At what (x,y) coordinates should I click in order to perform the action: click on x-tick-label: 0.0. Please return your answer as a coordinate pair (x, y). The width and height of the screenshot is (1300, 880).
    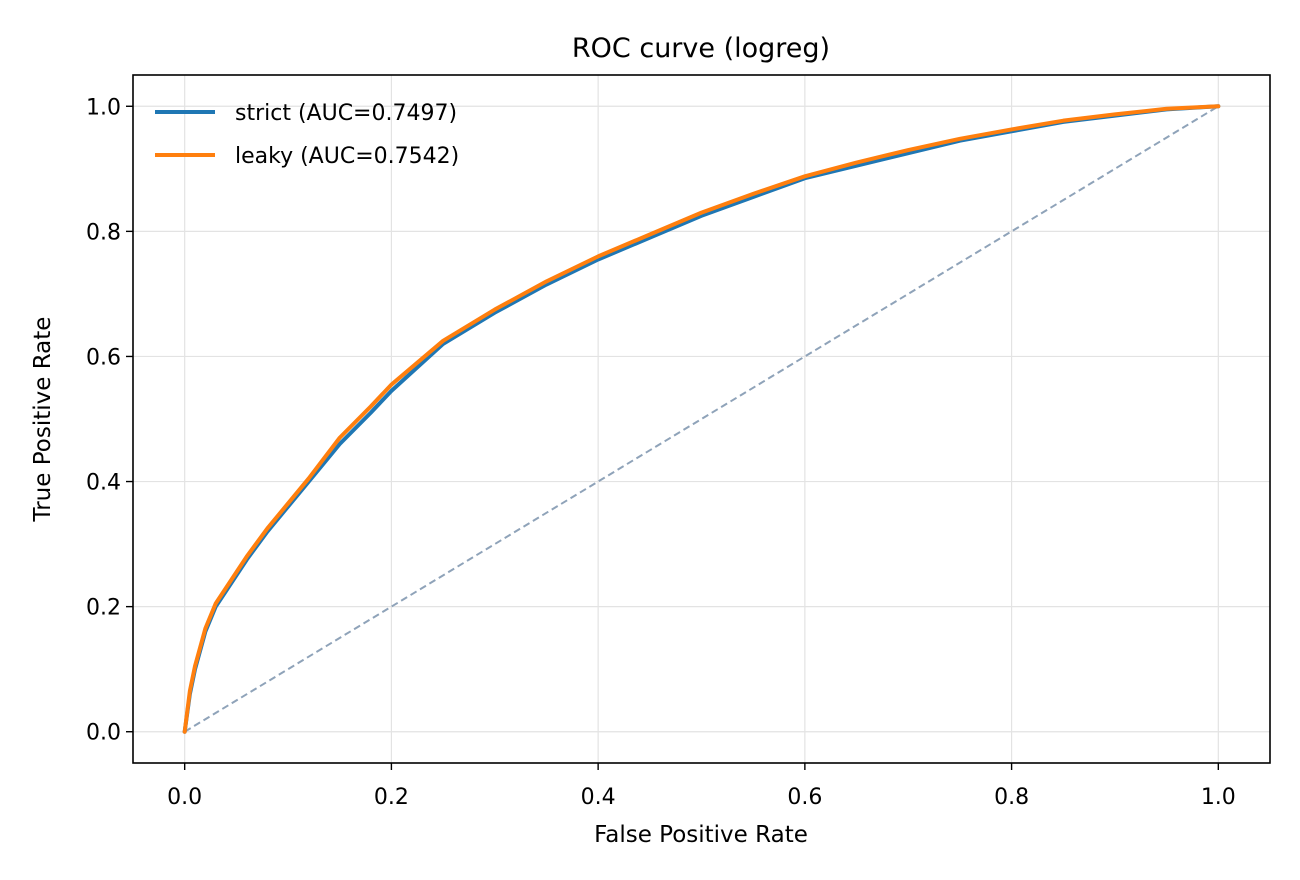
    Looking at the image, I should click on (184, 797).